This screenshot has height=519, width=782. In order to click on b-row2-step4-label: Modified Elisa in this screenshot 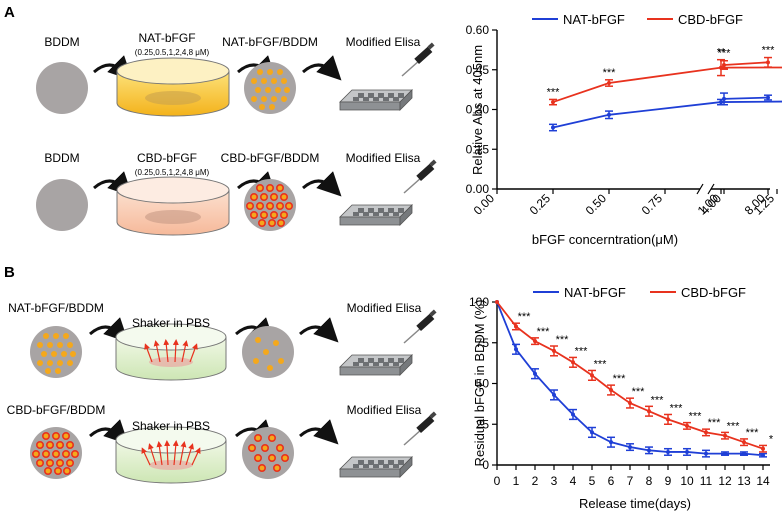, I will do `click(384, 410)`.